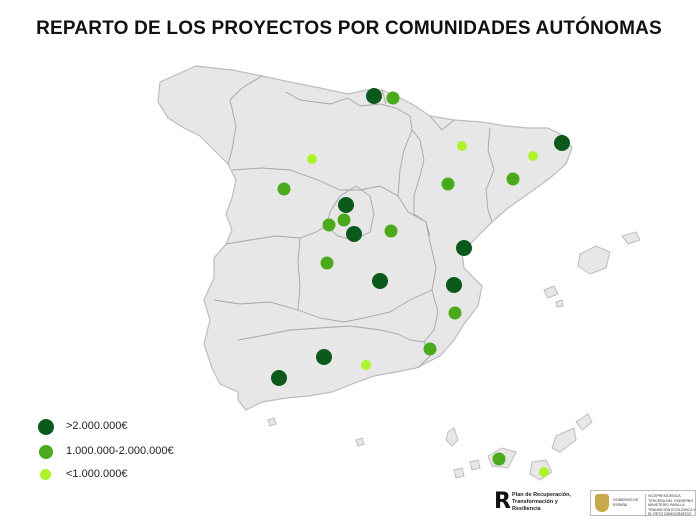 This screenshot has height=520, width=698. Describe the element at coordinates (626, 502) in the screenshot. I see `government-text: GOBIERNO DE ESPAÑA` at that location.